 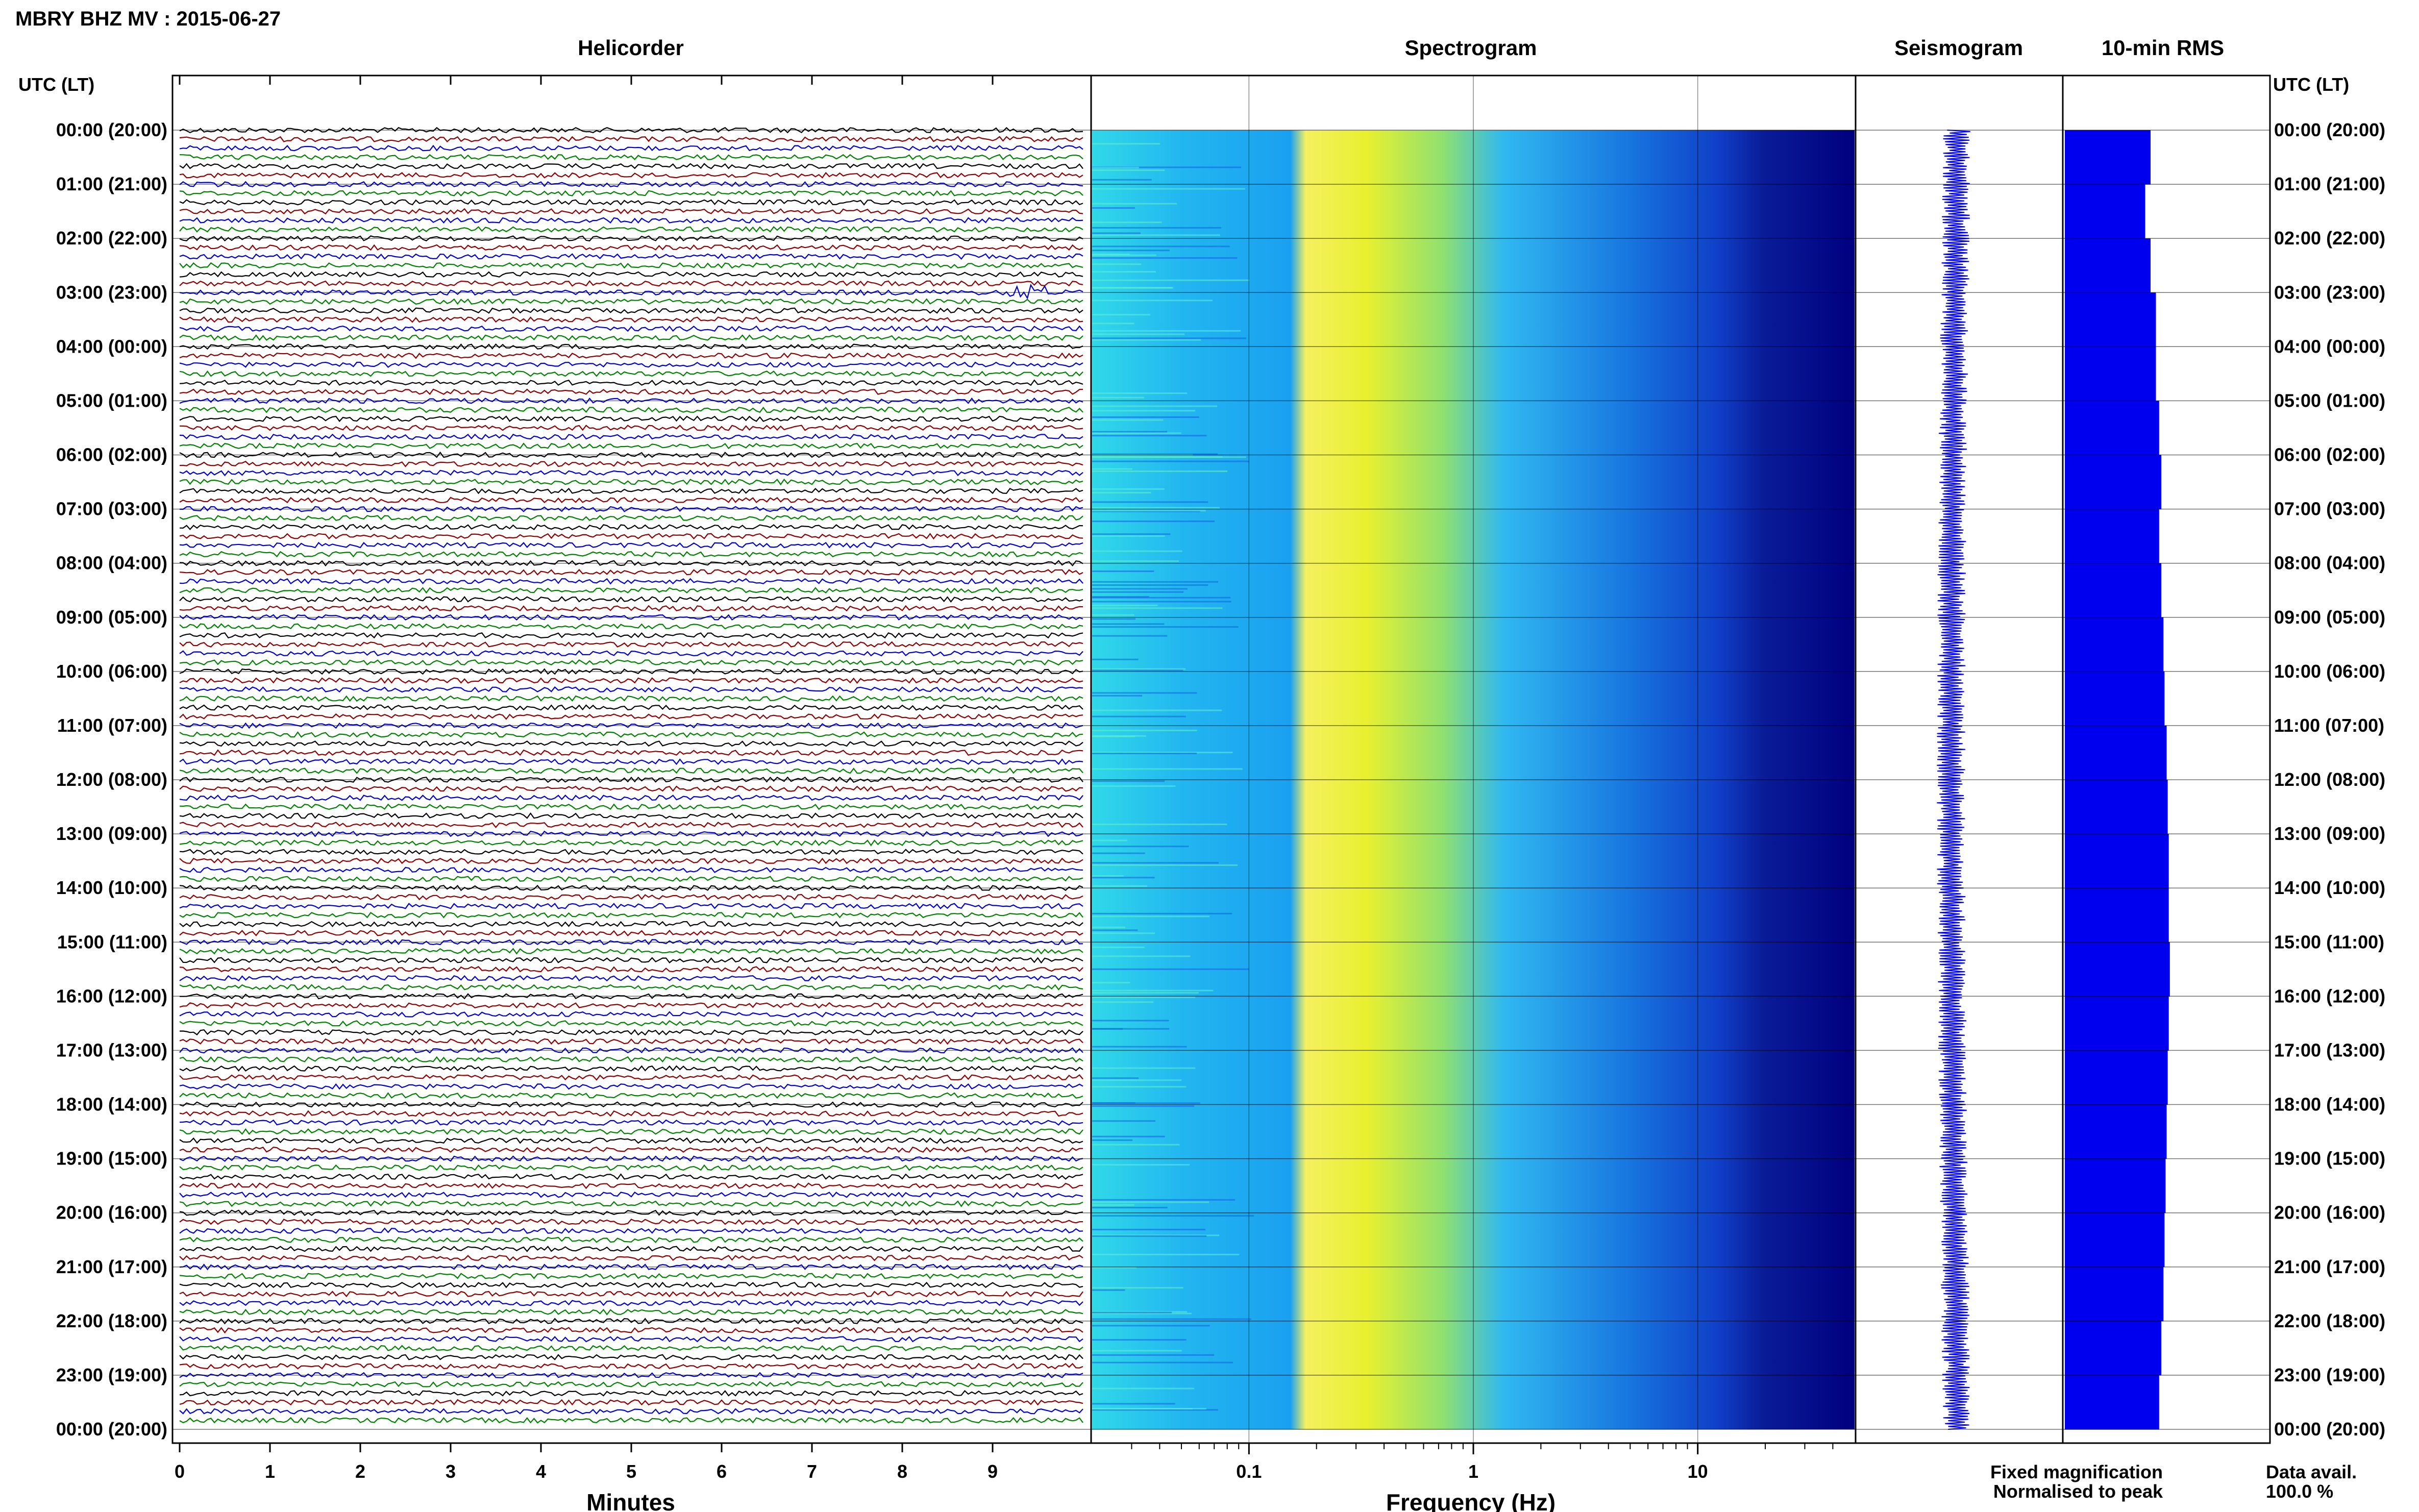 What do you see at coordinates (111, 1212) in the screenshot?
I see `left-hour-label: 20:00 (16:00)` at bounding box center [111, 1212].